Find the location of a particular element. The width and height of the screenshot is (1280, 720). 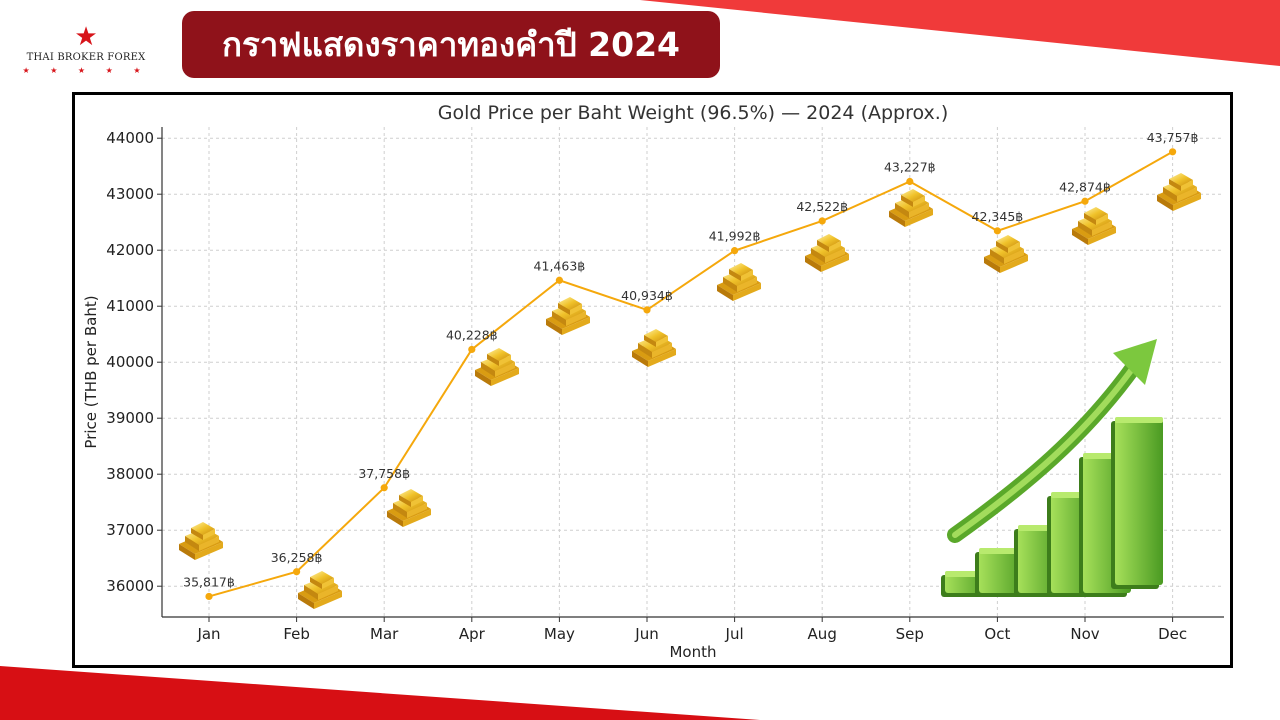

data-label: 36,258฿ is located at coordinates (297, 557).